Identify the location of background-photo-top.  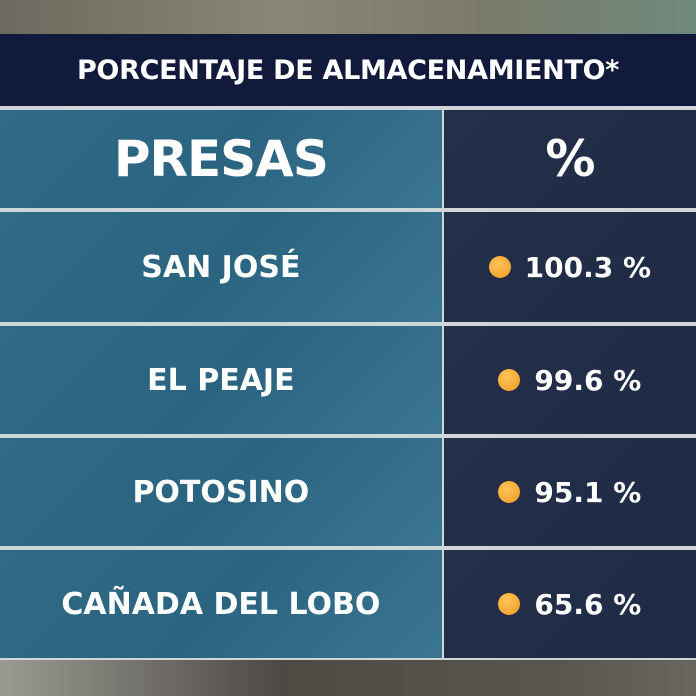
(348, 17).